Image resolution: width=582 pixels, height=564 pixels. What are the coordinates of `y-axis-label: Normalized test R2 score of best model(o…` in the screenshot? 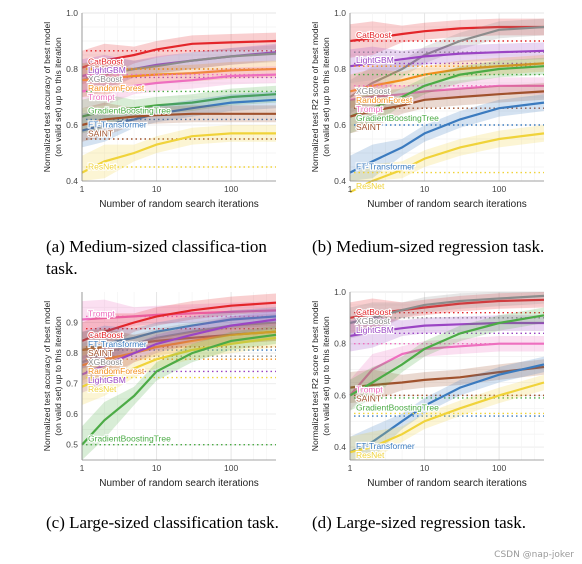 It's located at (320, 376).